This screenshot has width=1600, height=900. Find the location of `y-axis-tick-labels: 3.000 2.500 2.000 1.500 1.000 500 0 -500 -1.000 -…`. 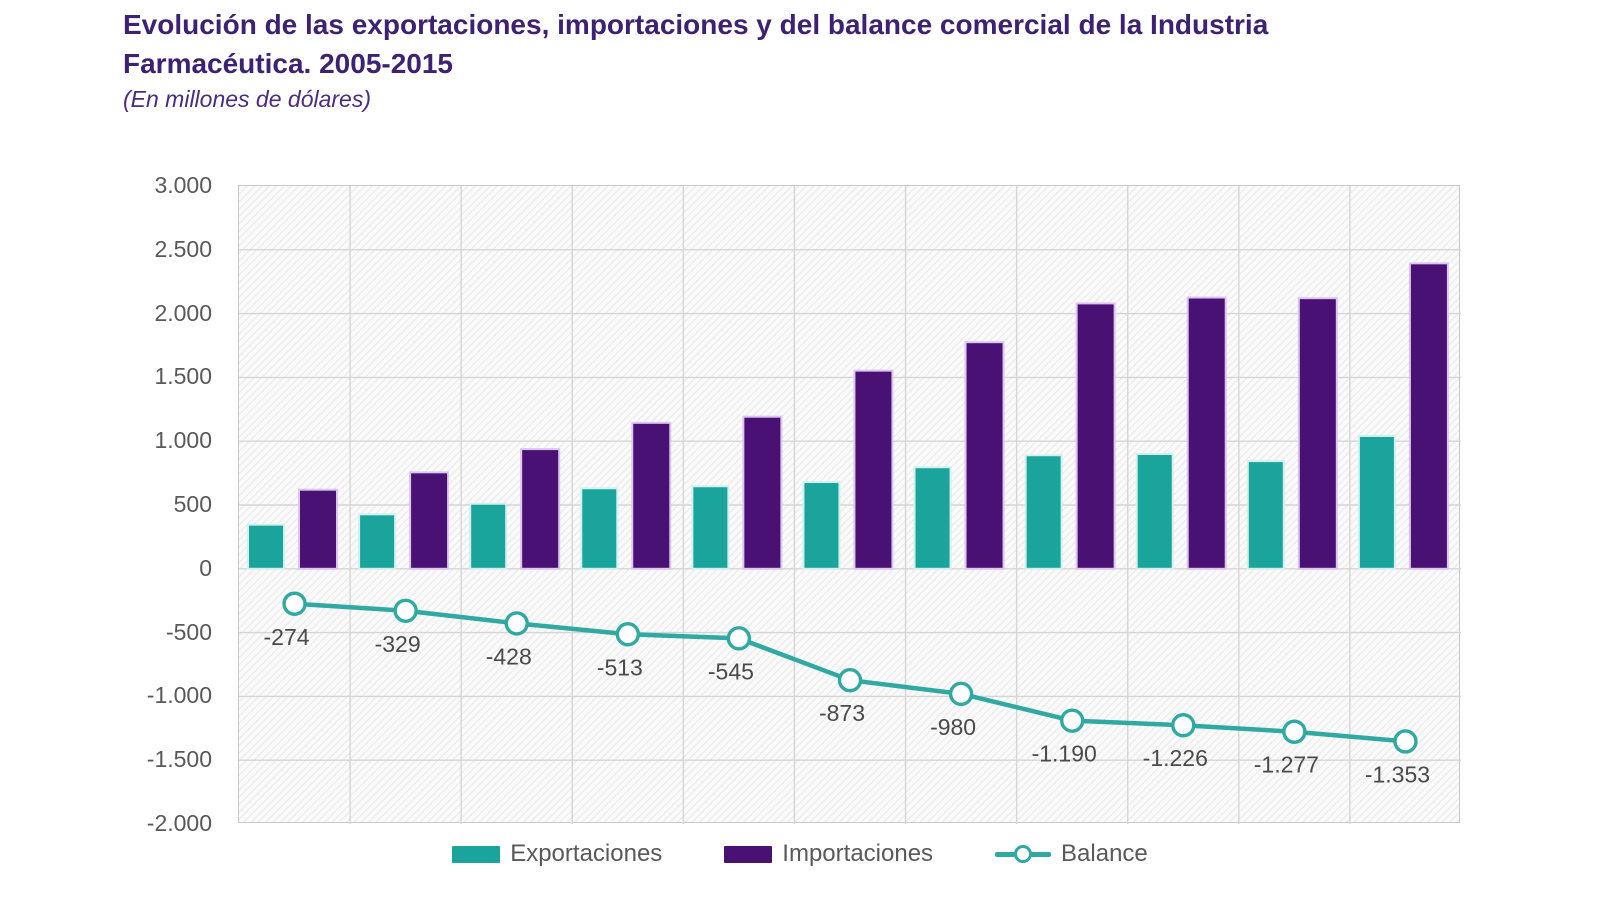

y-axis-tick-labels: 3.000 2.500 2.000 1.500 1.000 500 0 -500 -1.000 -… is located at coordinates (109, 504).